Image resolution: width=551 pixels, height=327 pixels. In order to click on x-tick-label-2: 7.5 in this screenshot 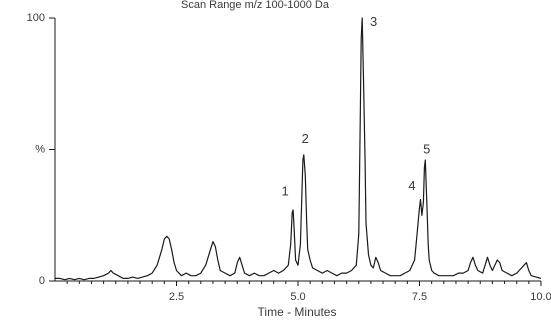, I will do `click(419, 297)`.